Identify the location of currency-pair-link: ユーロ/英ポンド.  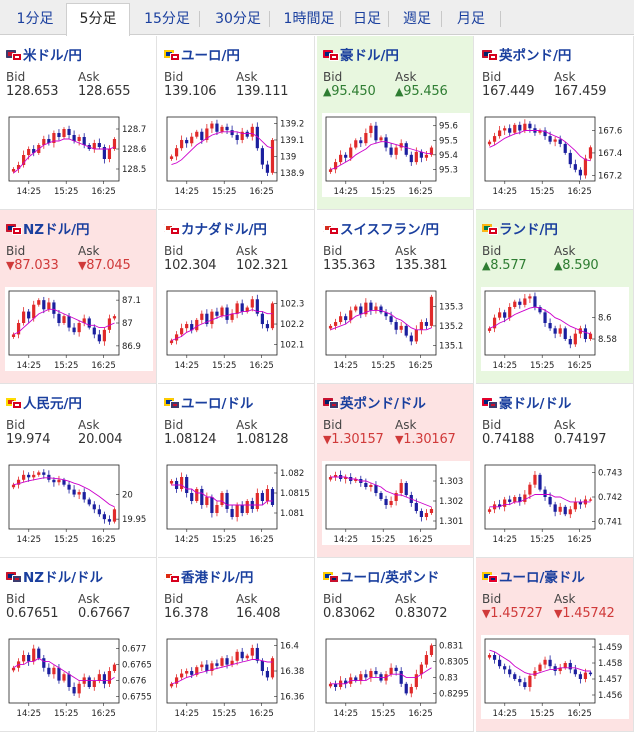
(381, 576).